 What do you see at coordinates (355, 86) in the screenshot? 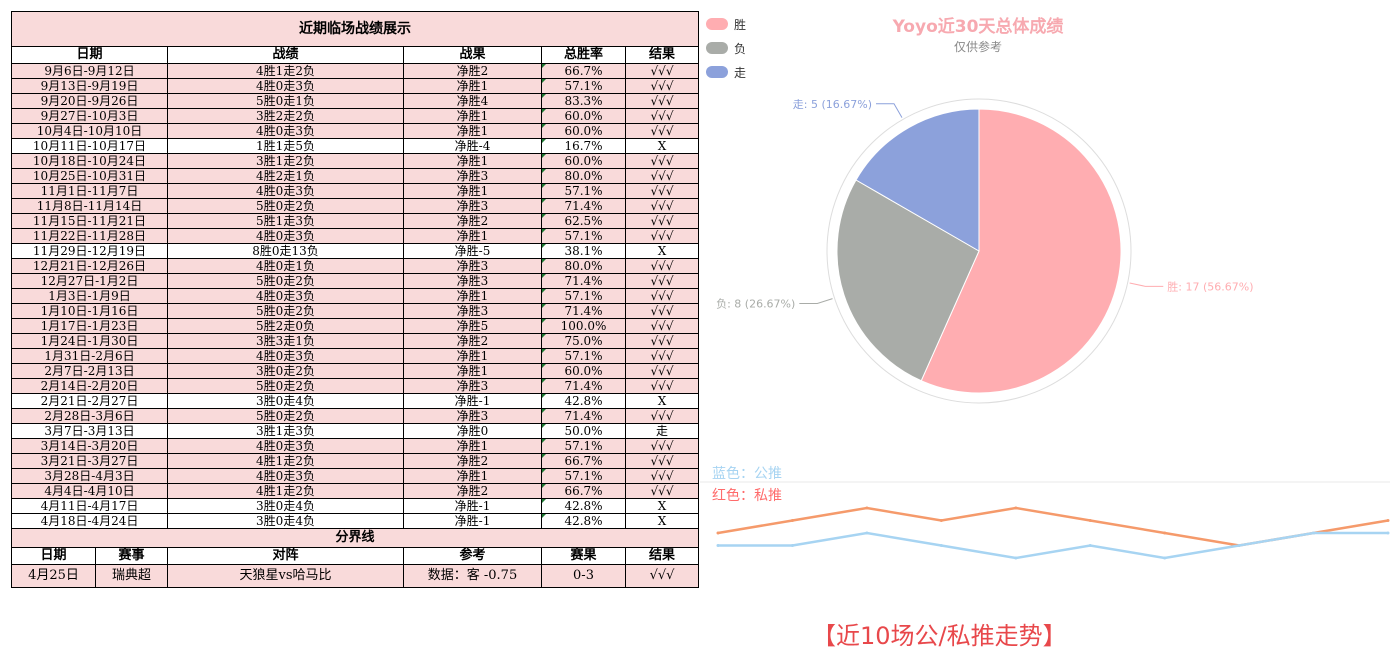
I see `table-row: 9月13日-9月19日 4胜0走3负 净胜1 57.1% √√√` at bounding box center [355, 86].